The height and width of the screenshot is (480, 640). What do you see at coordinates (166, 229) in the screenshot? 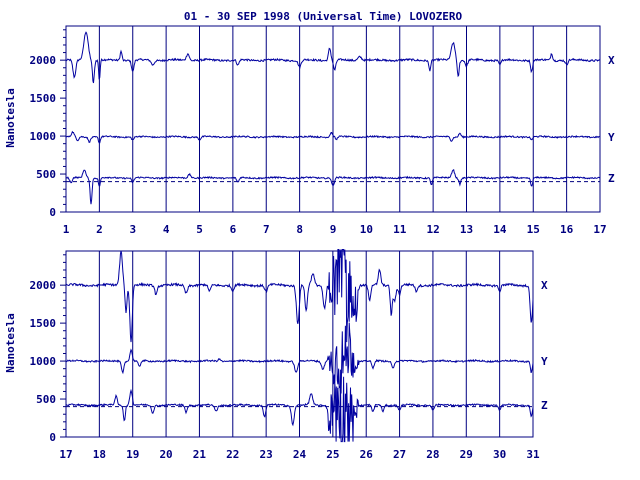
I see `x-tick-label: 4` at bounding box center [166, 229].